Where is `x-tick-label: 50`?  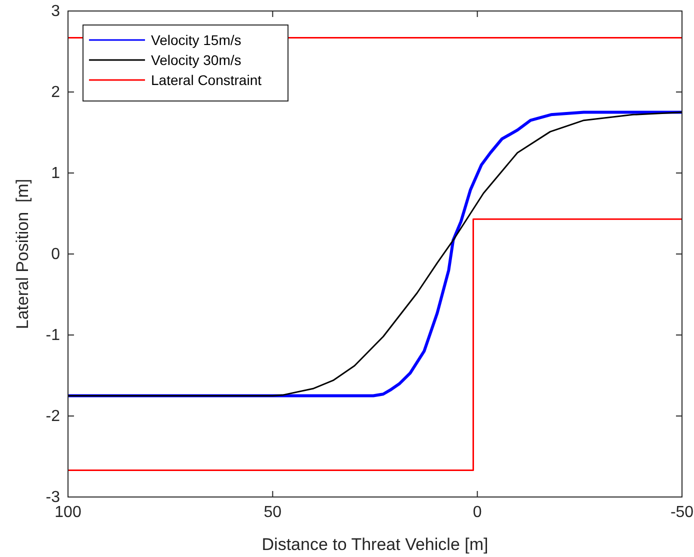 x-tick-label: 50 is located at coordinates (273, 512).